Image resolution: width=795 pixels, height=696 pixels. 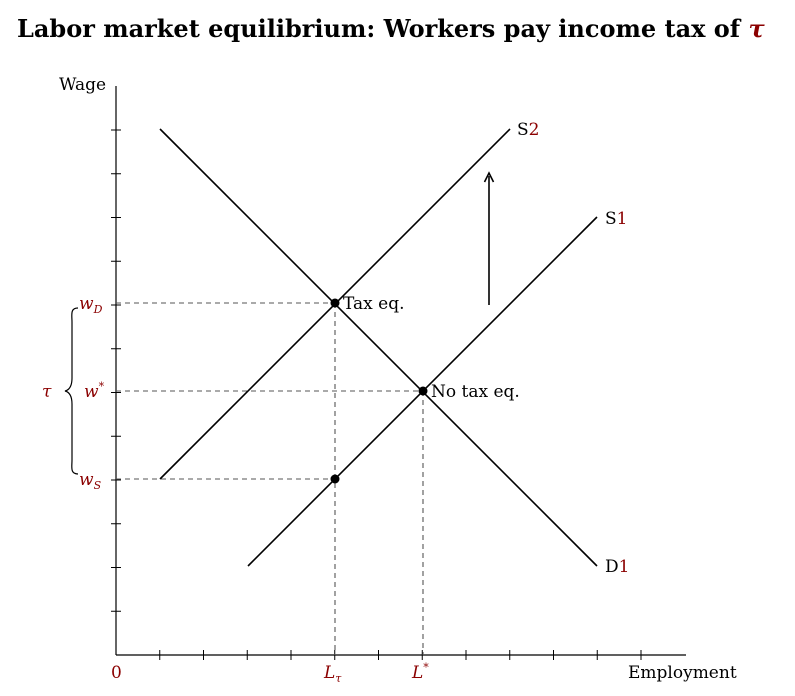 I want to click on w-star-label: w*, so click(x=94, y=391).